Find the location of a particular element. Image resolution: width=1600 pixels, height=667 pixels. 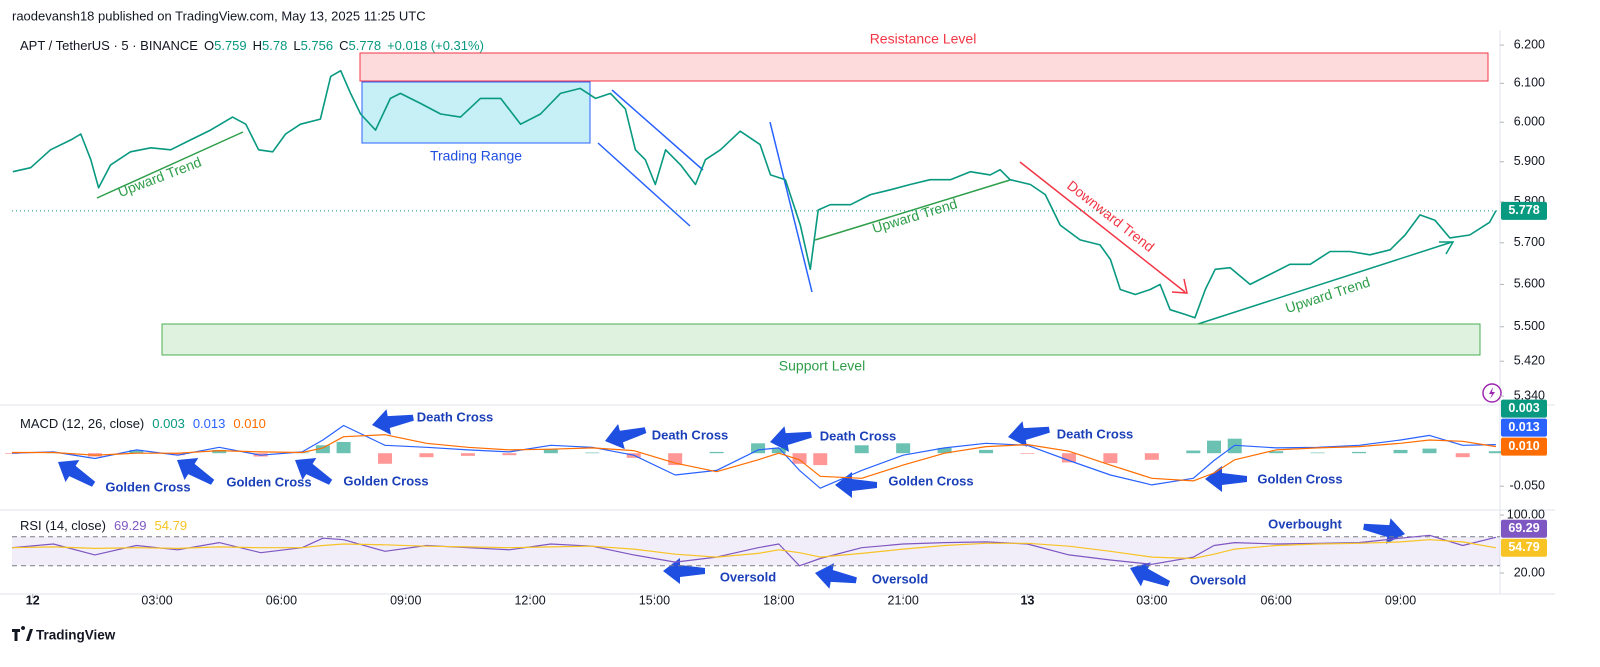

y-tick-label: 6.000 is located at coordinates (1529, 122).